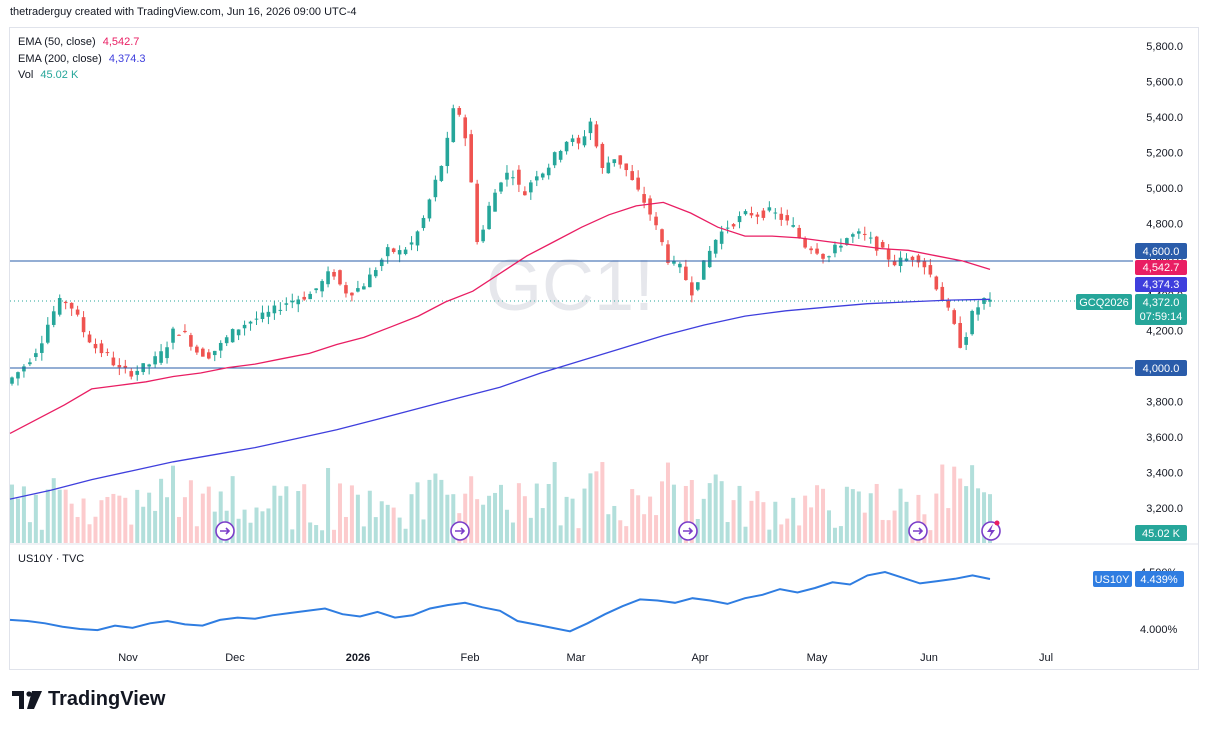 Image resolution: width=1209 pixels, height=731 pixels. What do you see at coordinates (48, 75) in the screenshot?
I see `legend-volume: Vol 45.02 K` at bounding box center [48, 75].